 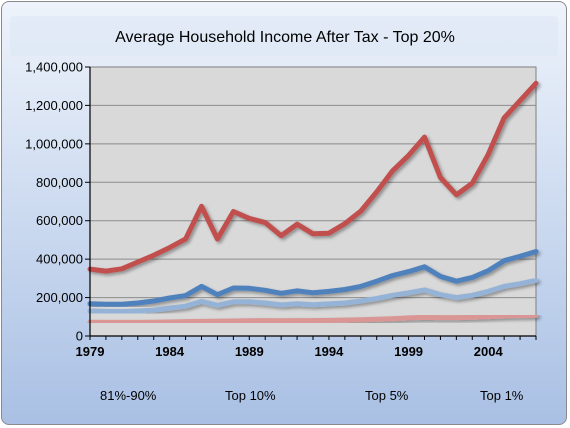 What do you see at coordinates (59, 220) in the screenshot?
I see `y-tick-label: 600,000` at bounding box center [59, 220].